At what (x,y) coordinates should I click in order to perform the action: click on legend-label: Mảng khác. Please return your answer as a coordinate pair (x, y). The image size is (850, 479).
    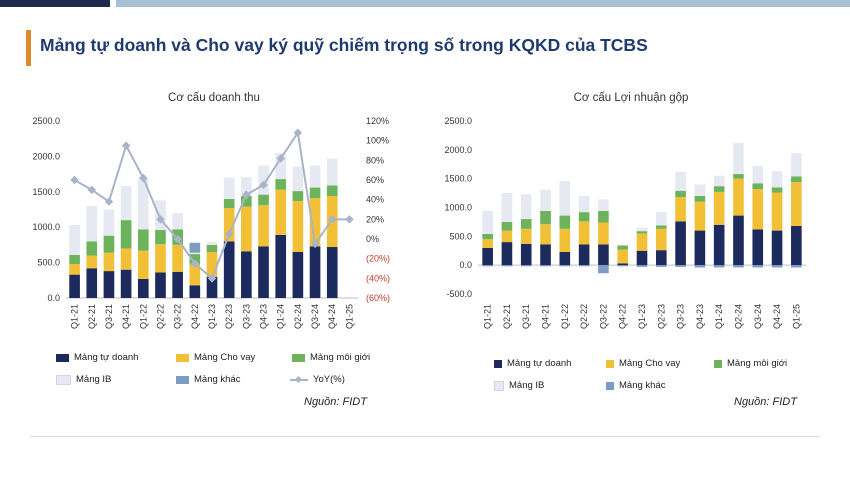
    Looking at the image, I should click on (217, 379).